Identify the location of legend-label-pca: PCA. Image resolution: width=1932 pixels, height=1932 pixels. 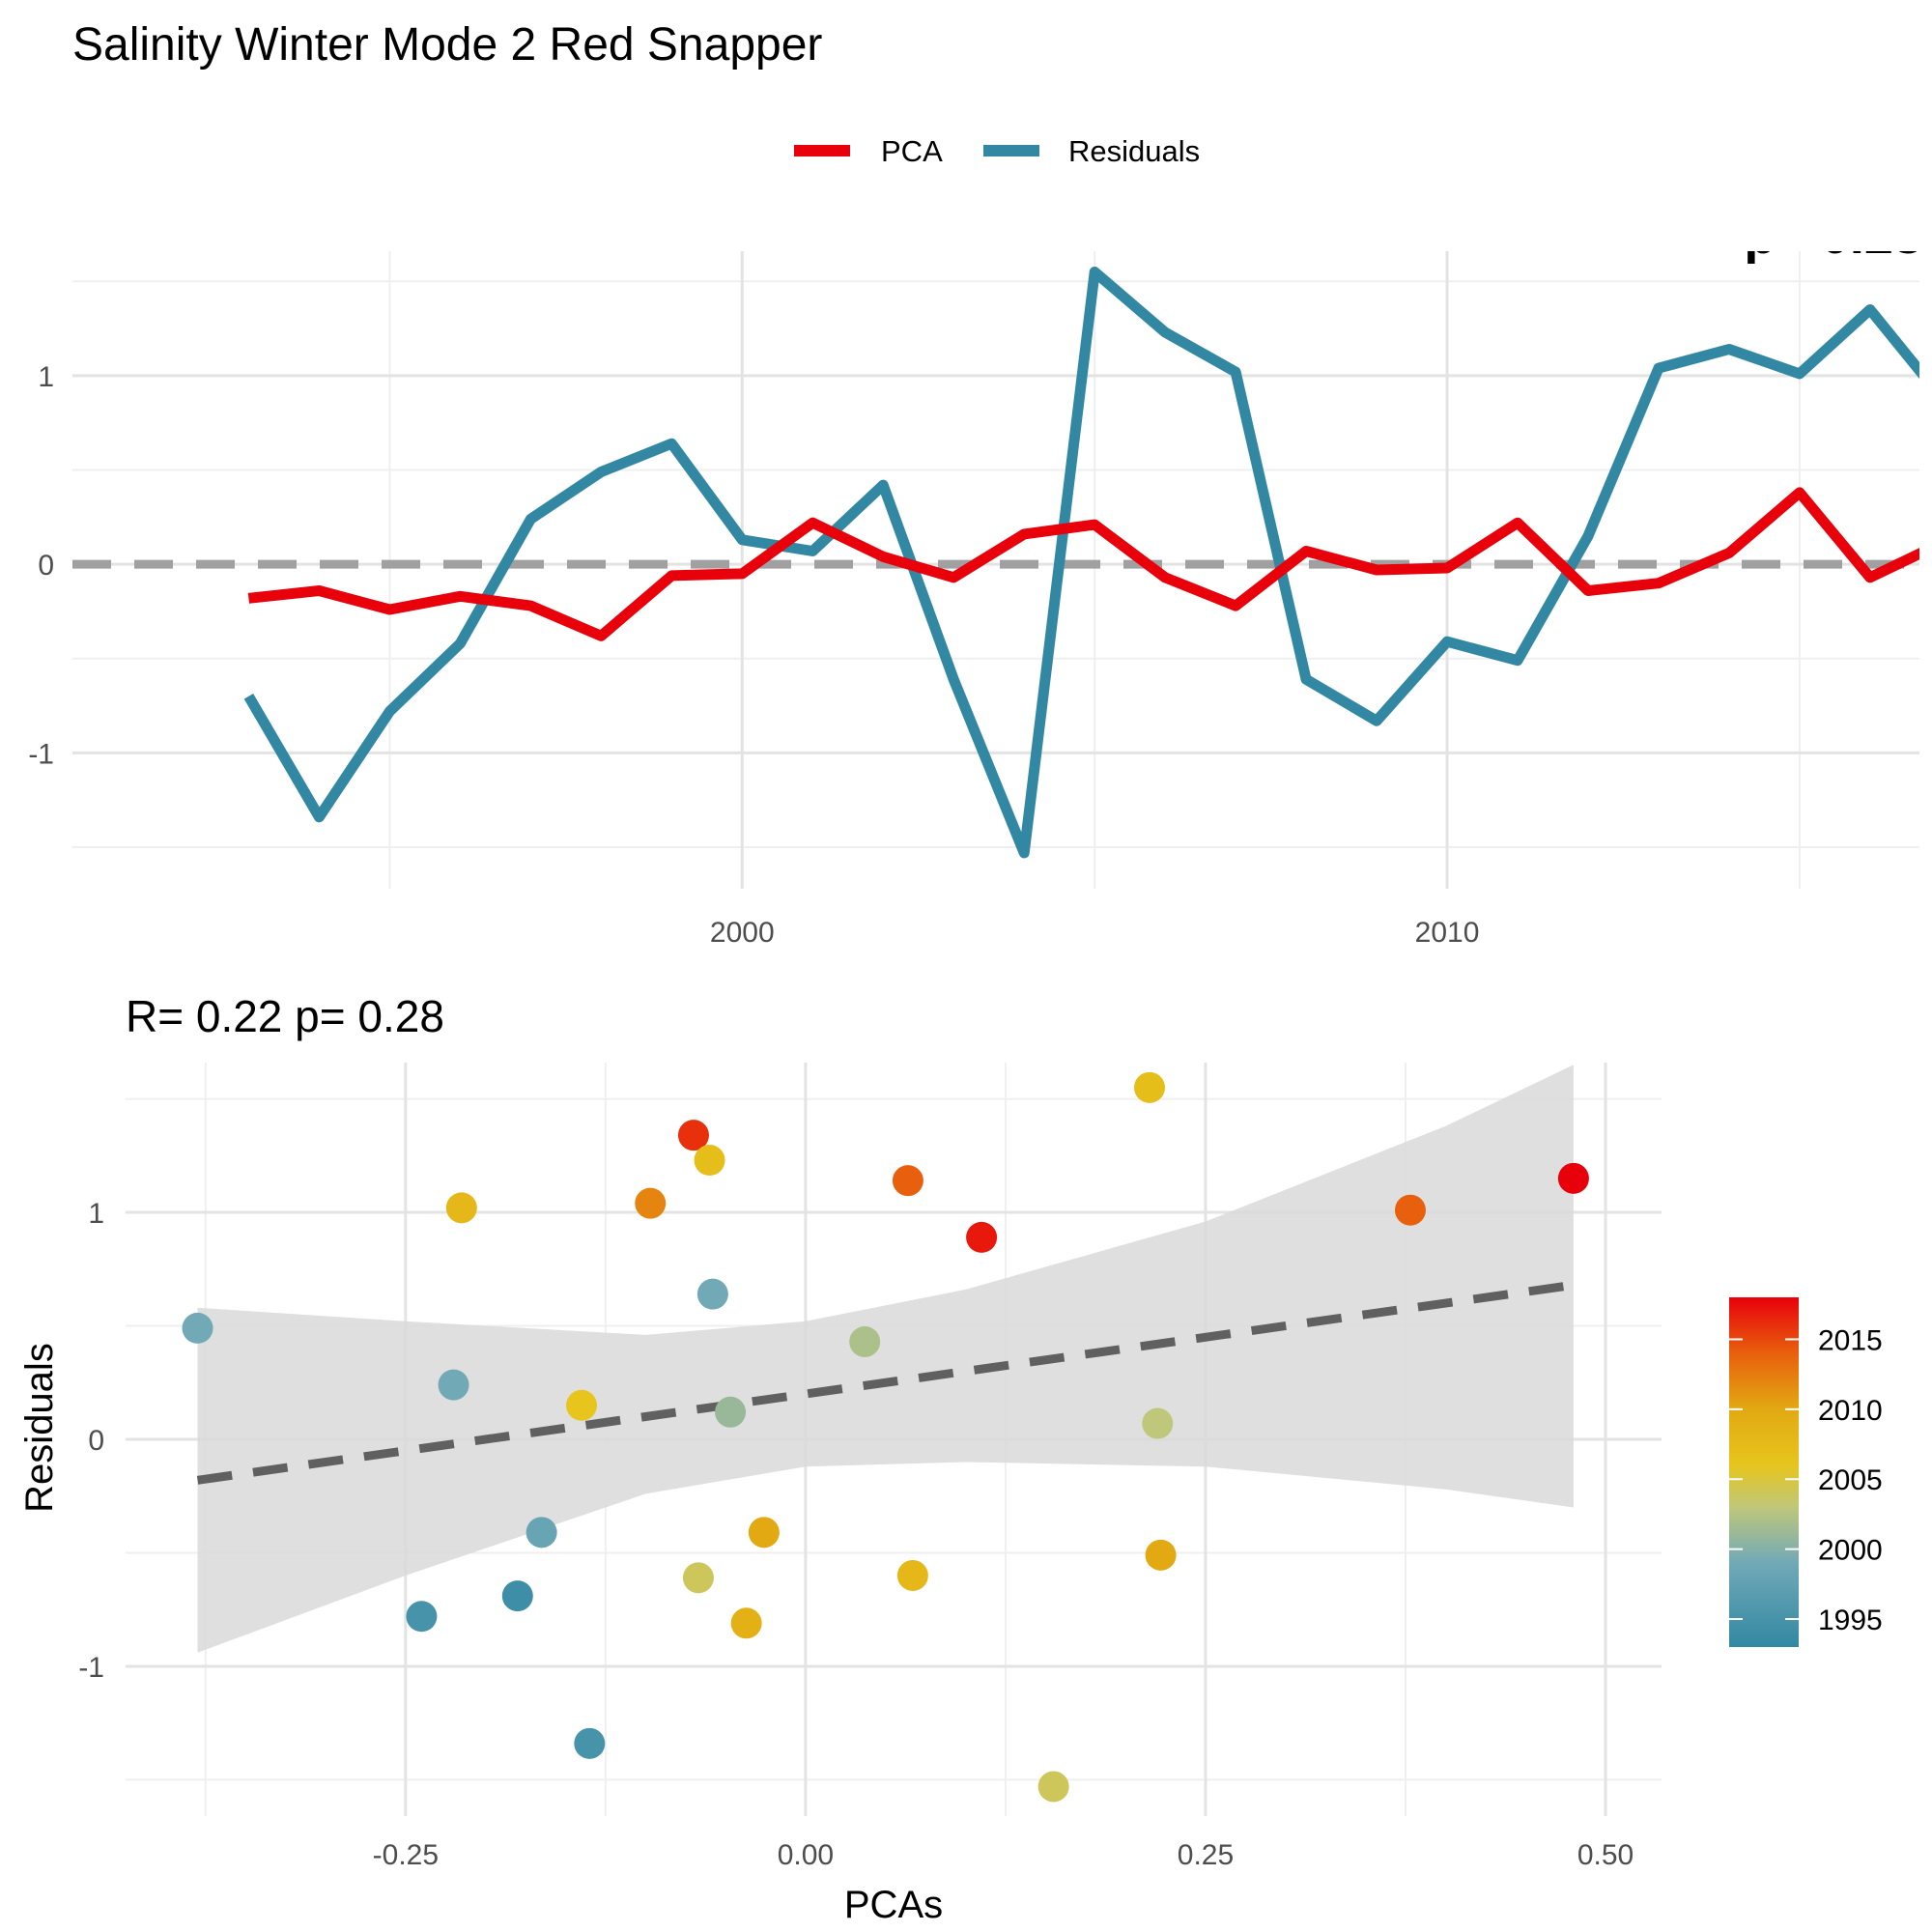
(912, 151).